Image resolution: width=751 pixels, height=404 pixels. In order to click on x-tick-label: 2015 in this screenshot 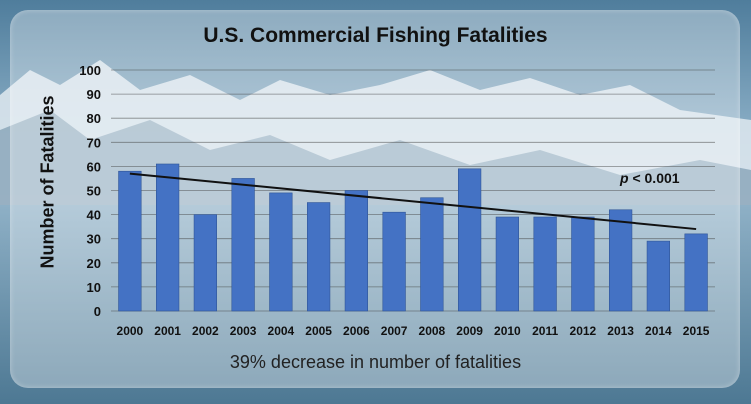, I will do `click(696, 331)`.